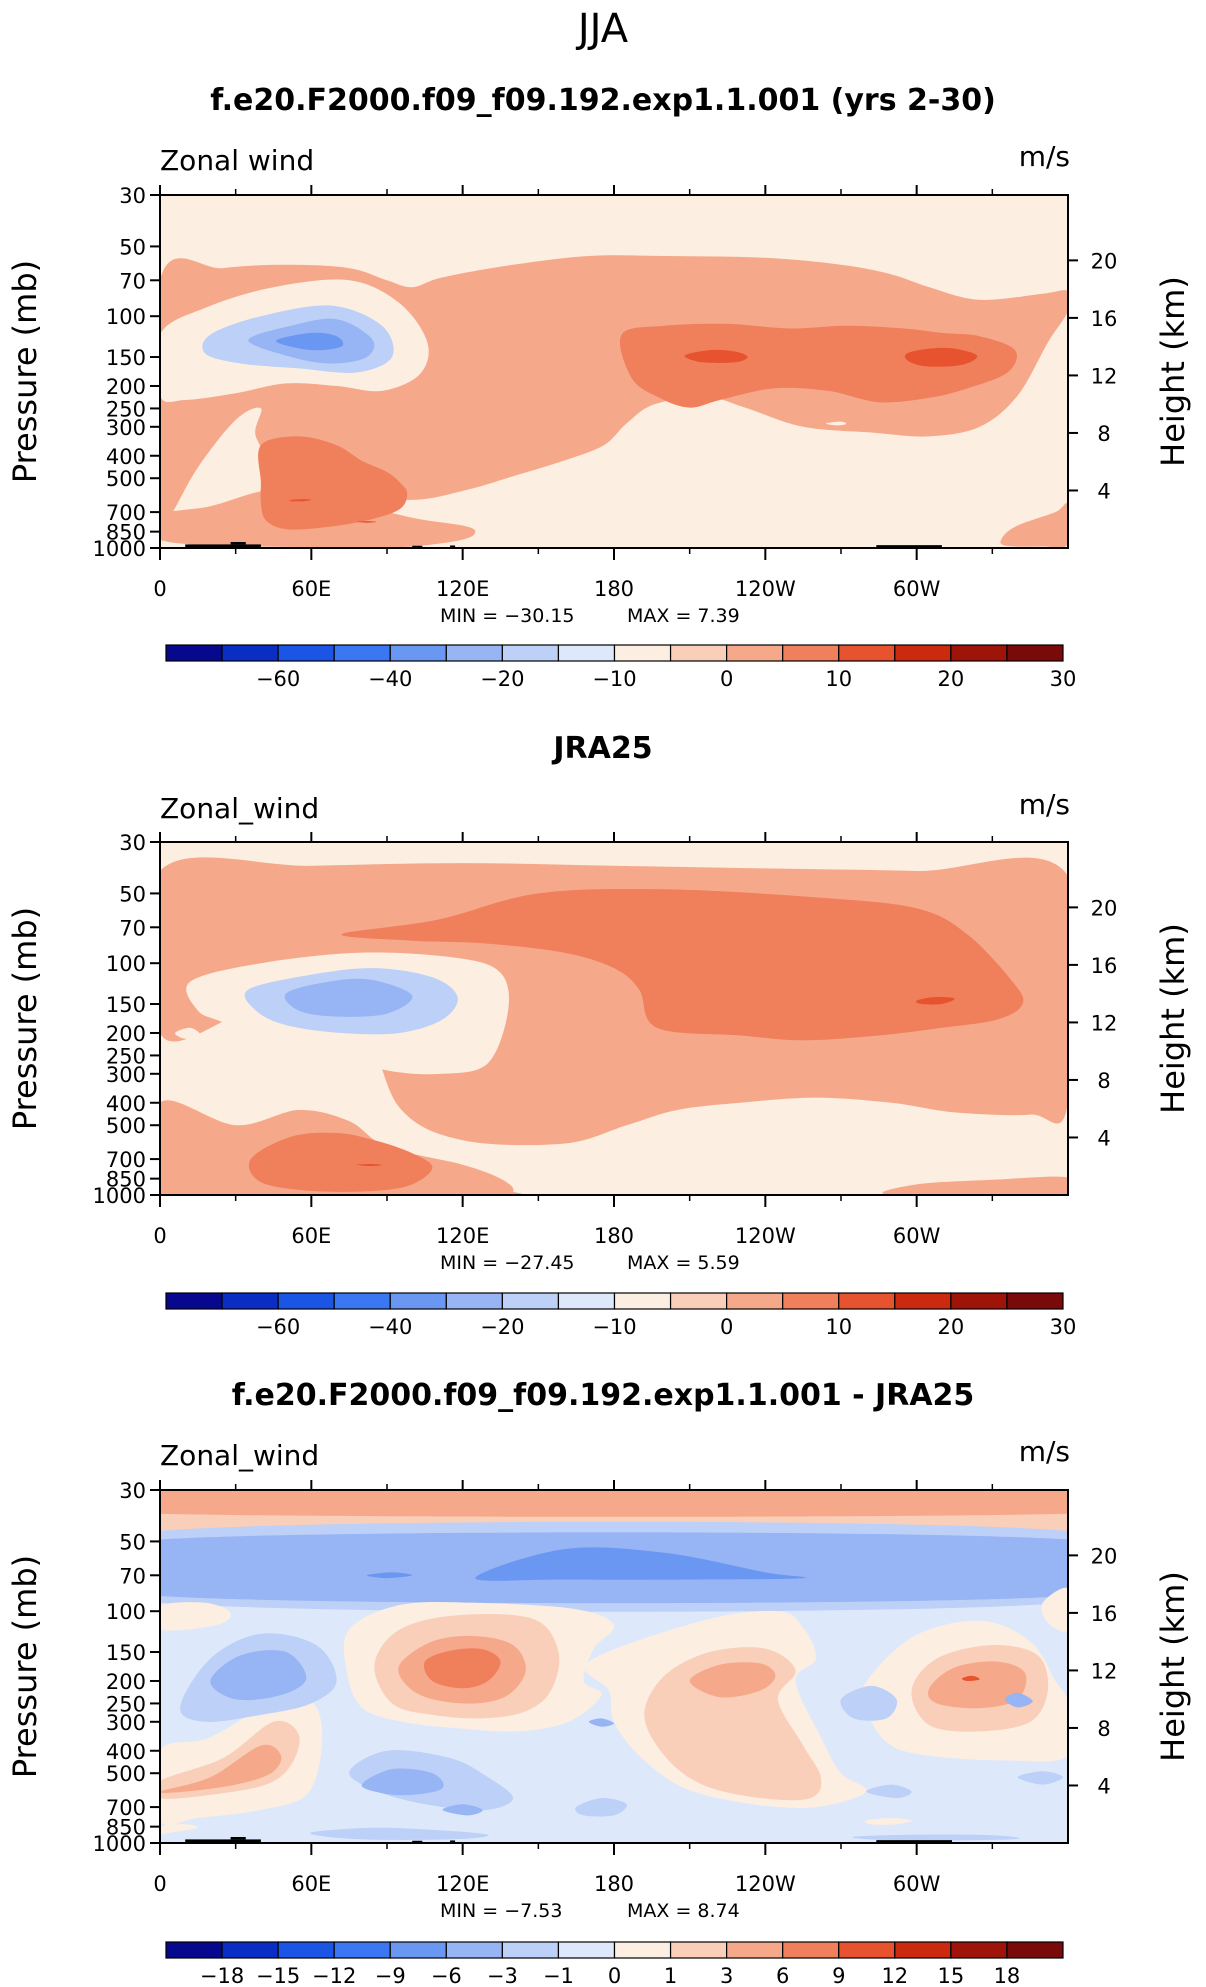 Image resolution: width=1206 pixels, height=1987 pixels. What do you see at coordinates (126, 387) in the screenshot?
I see `pressure-tick-label: 200` at bounding box center [126, 387].